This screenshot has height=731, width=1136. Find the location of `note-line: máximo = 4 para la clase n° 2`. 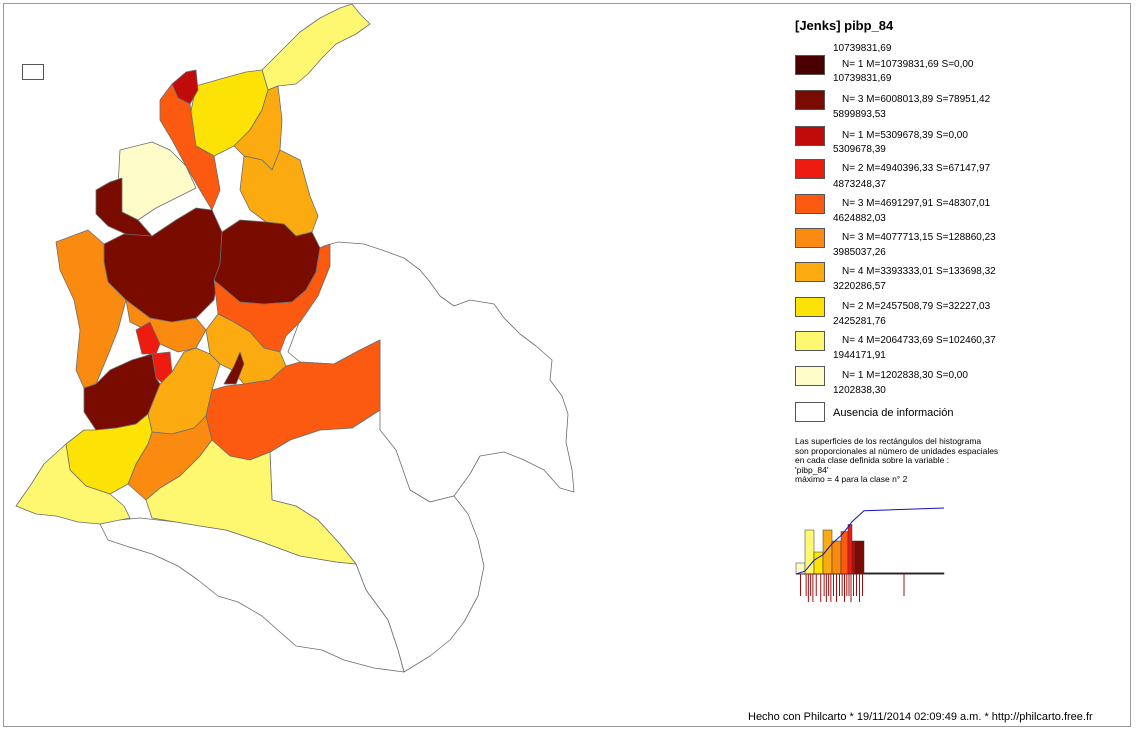

note-line: máximo = 4 para la clase n° 2 is located at coordinates (851, 479).